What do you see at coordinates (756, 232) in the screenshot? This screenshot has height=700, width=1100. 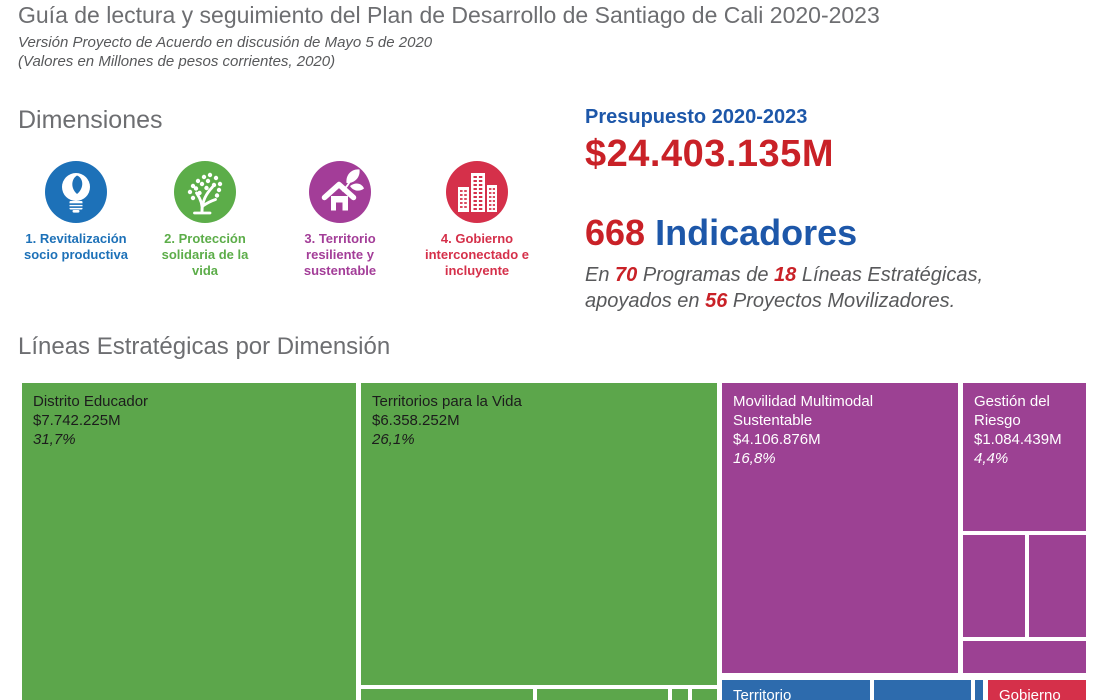 I see `indicators-label: Indicadores` at bounding box center [756, 232].